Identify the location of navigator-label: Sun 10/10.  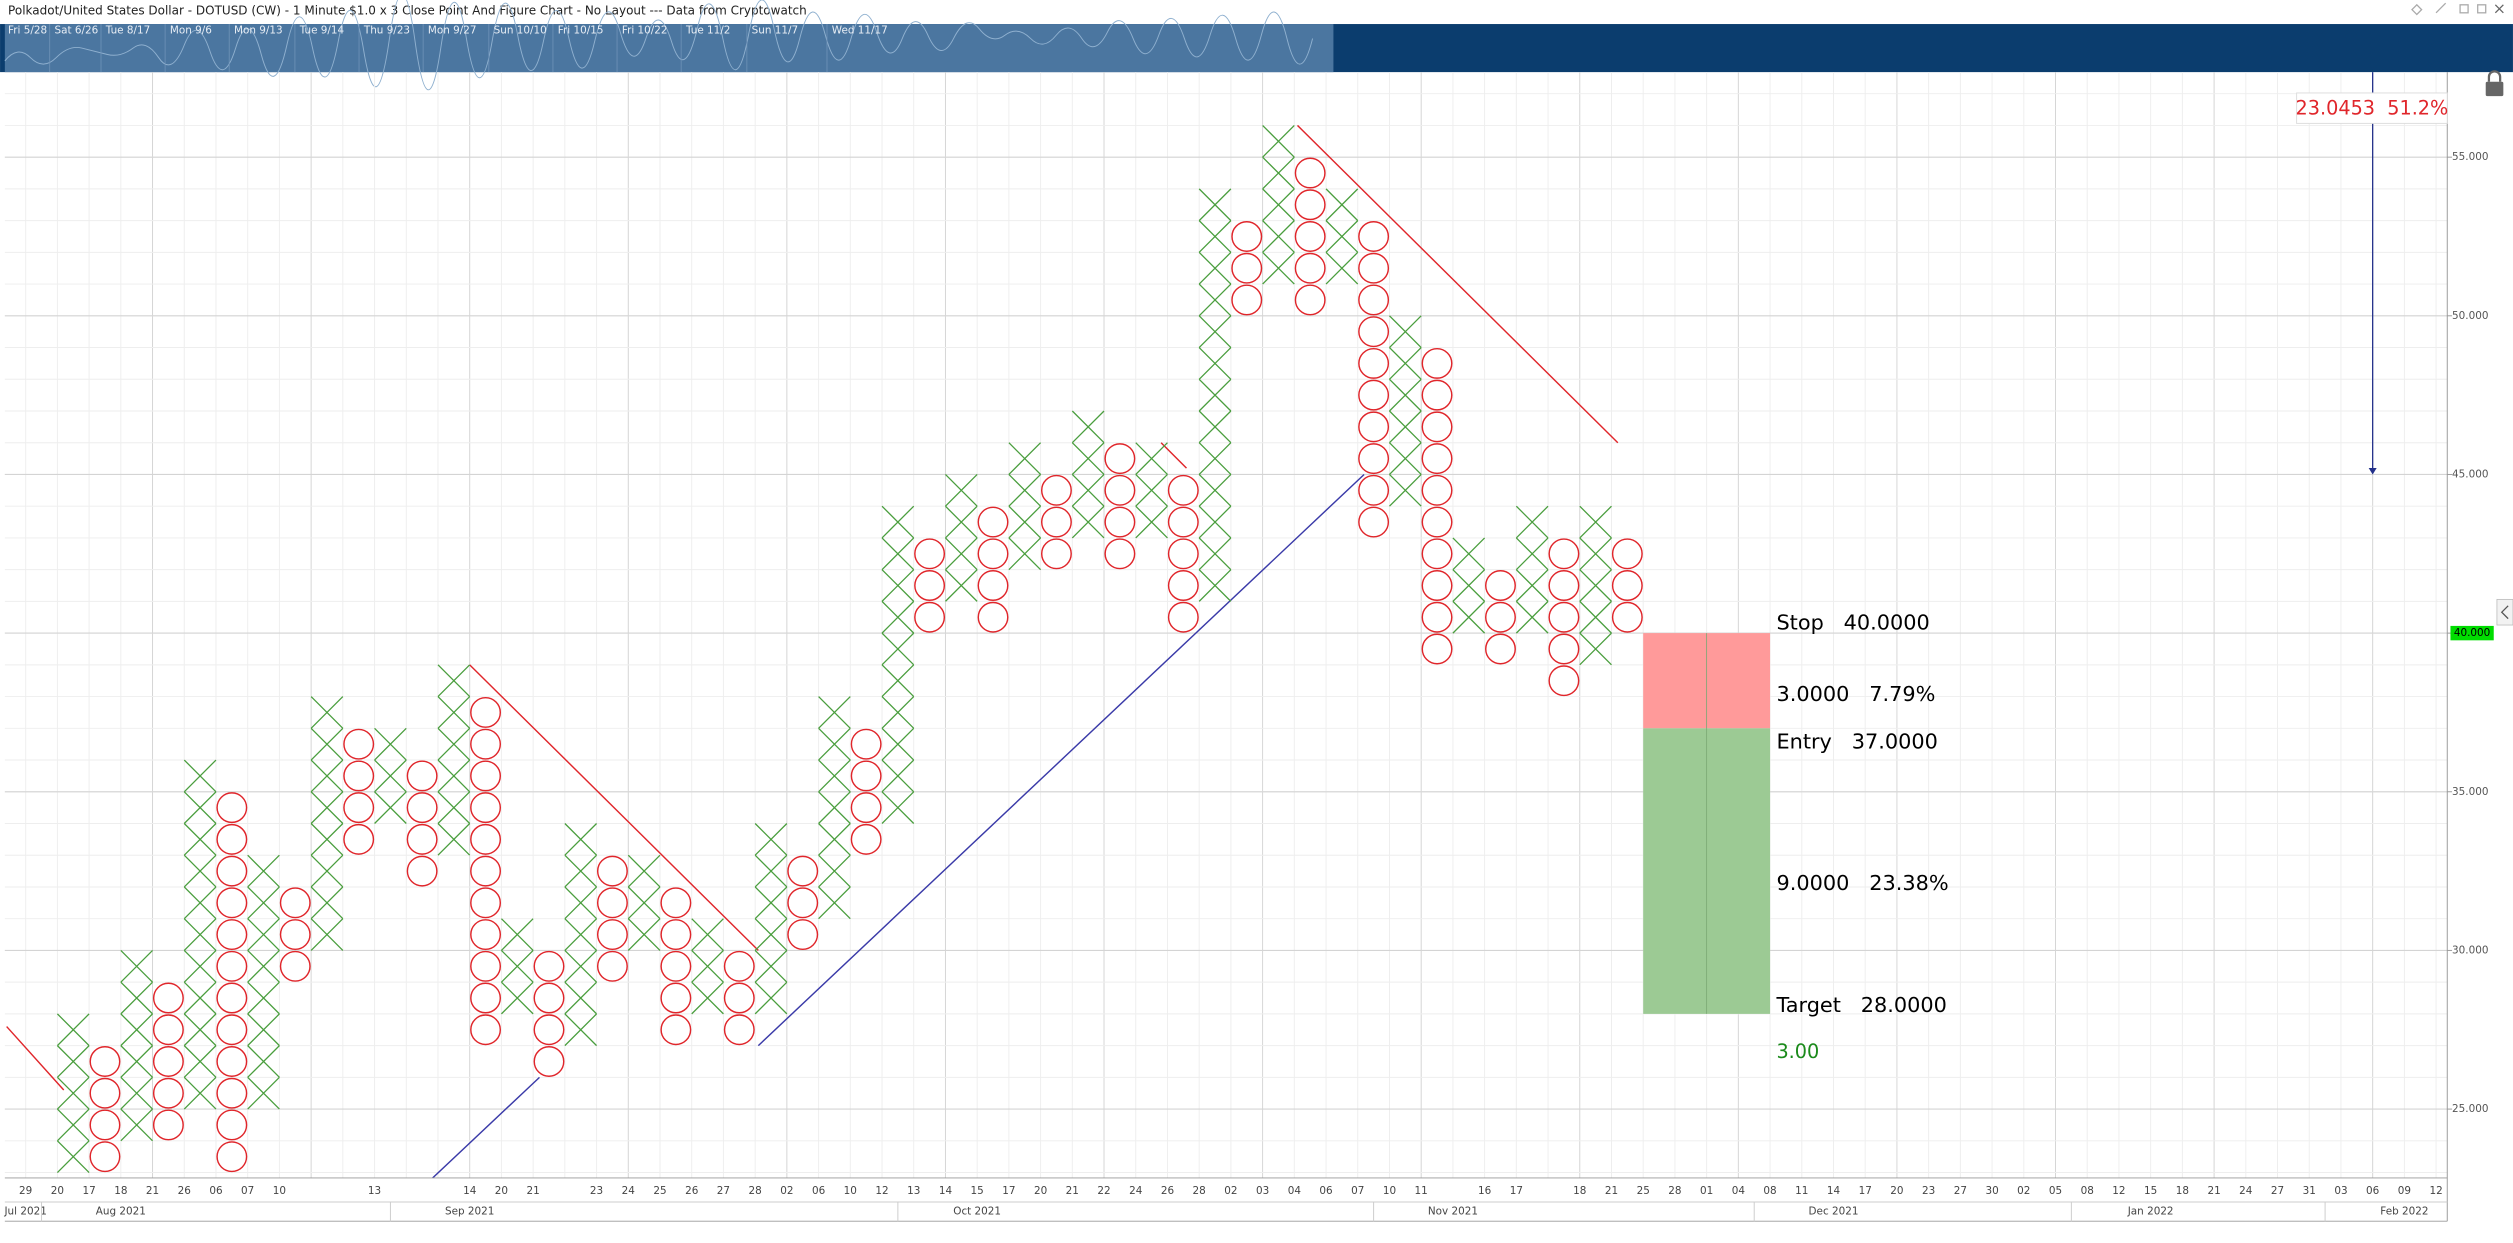
(520, 30).